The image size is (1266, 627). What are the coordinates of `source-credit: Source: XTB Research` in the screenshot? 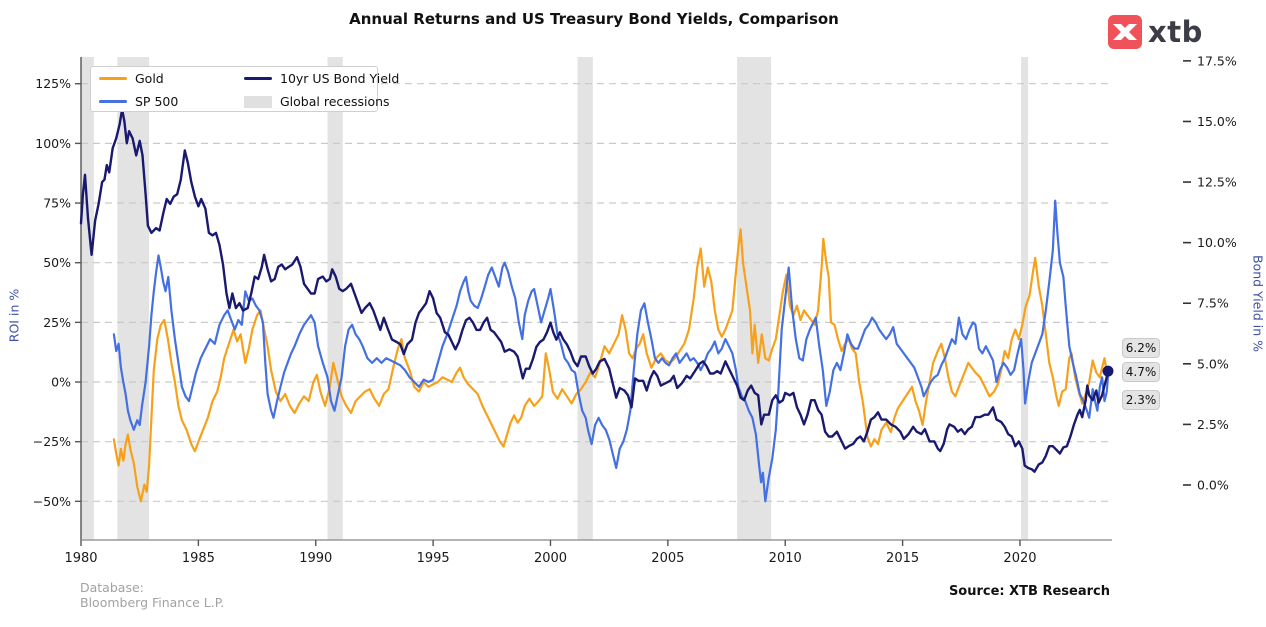 It's located at (1029, 591).